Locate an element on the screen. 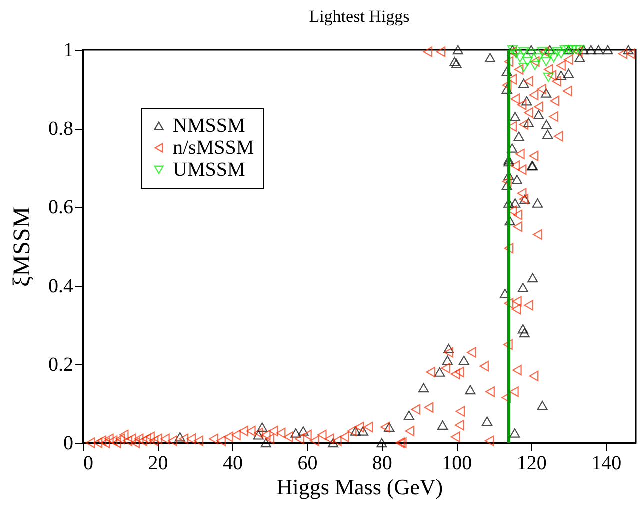  legend-label: NMSSM is located at coordinates (209, 126).